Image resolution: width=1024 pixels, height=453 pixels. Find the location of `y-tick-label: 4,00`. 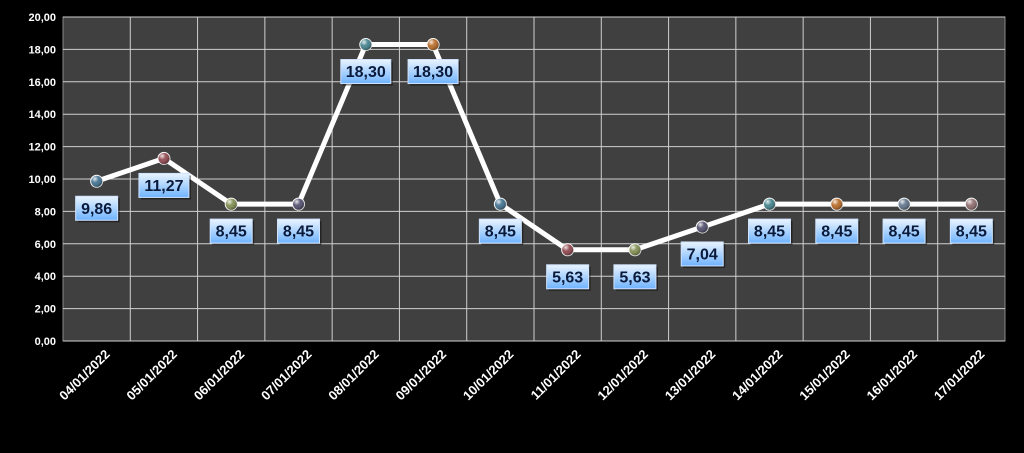

y-tick-label: 4,00 is located at coordinates (45, 277).